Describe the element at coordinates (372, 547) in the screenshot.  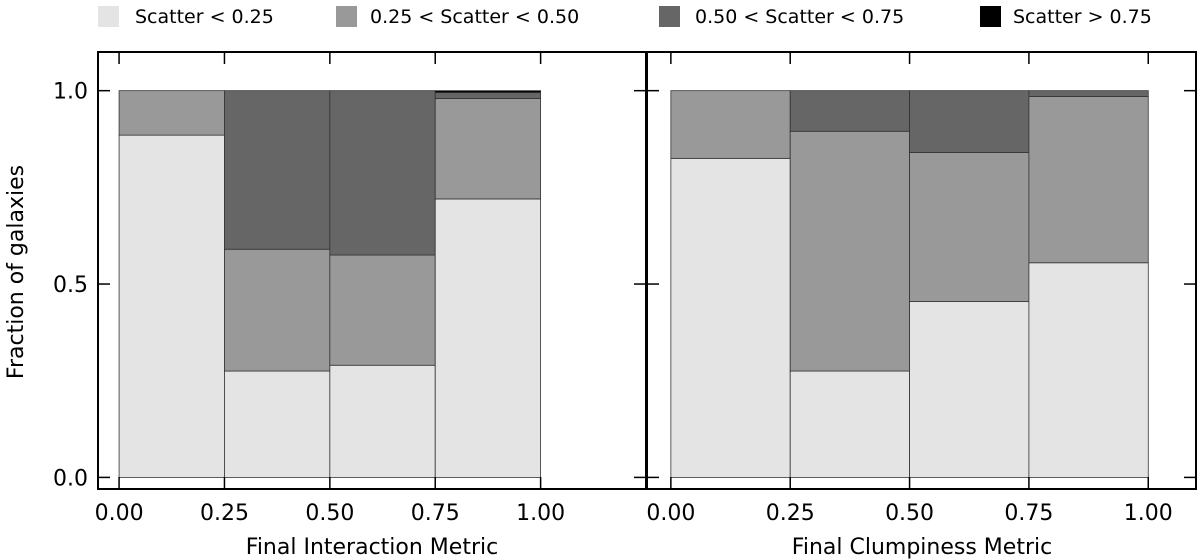
I see `x-axis-title: Final Interaction Metric` at that location.